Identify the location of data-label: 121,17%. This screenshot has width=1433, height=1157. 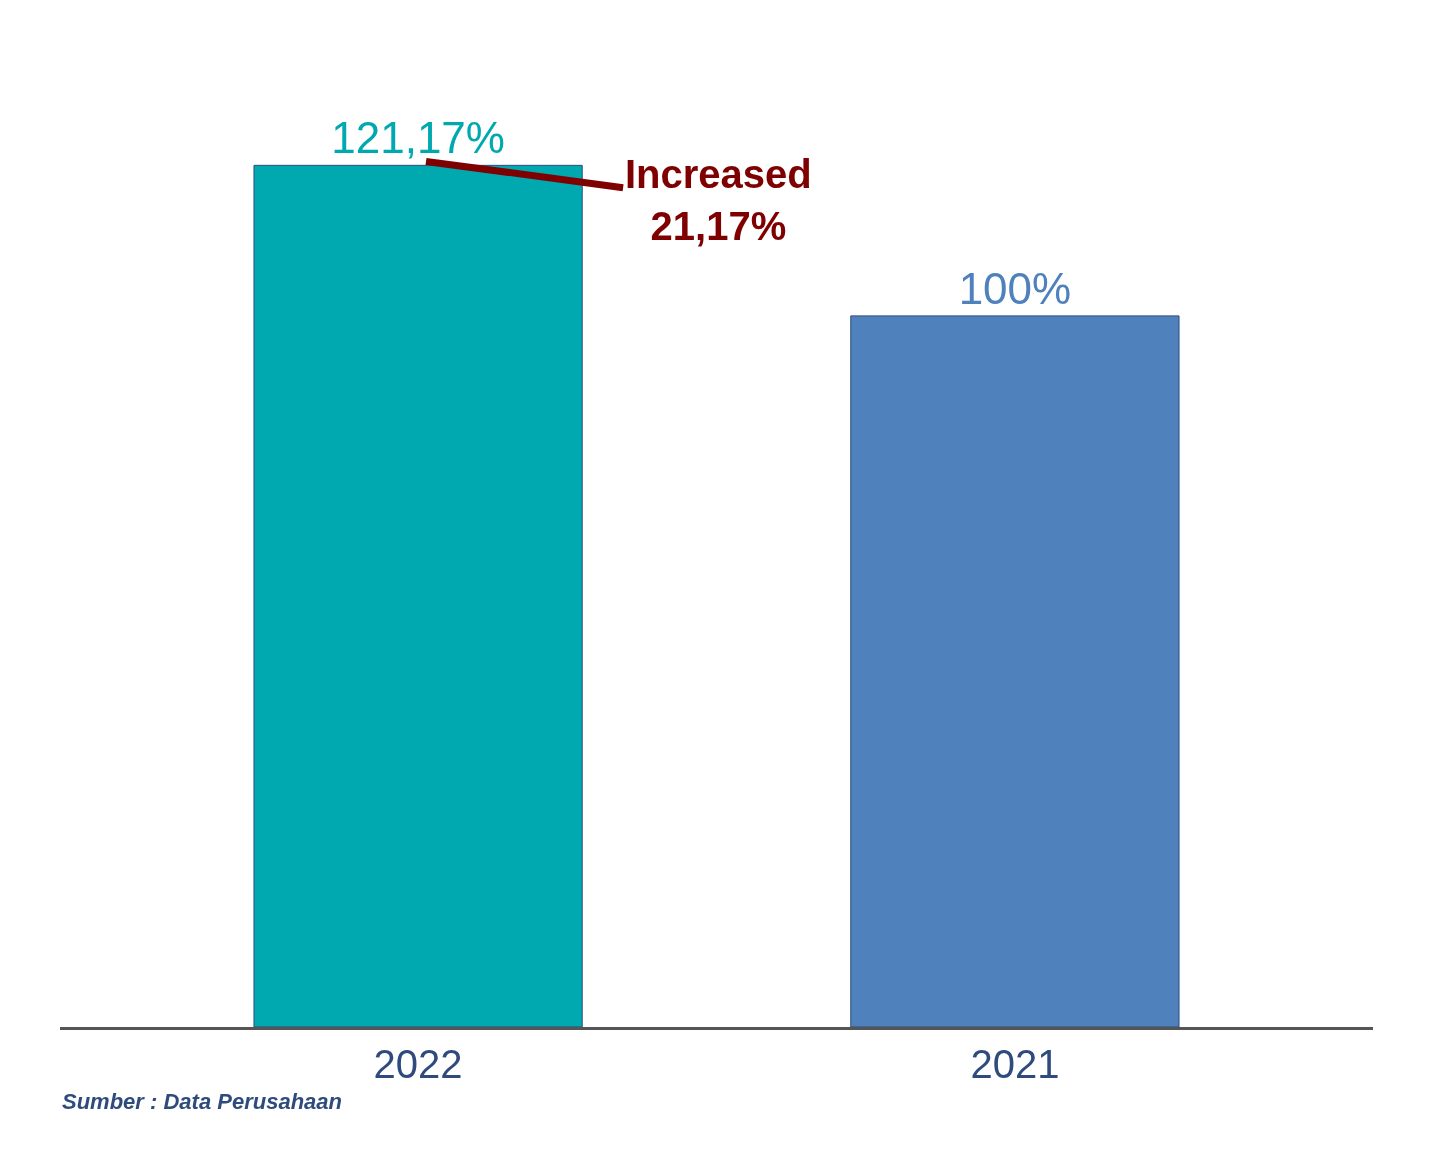
(418, 138).